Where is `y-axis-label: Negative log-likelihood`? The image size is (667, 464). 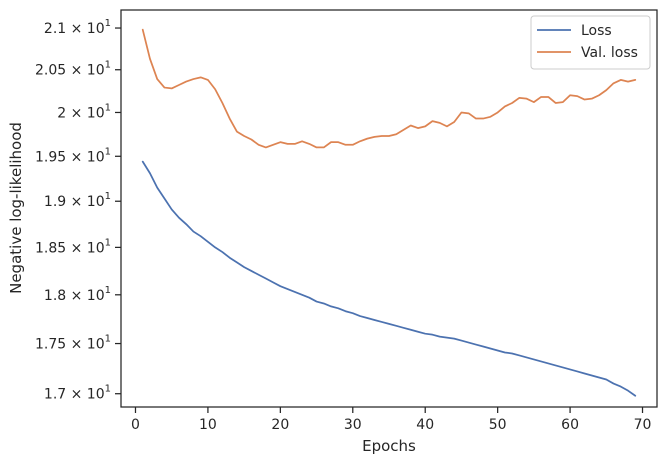
y-axis-label: Negative log-likelihood is located at coordinates (16, 208).